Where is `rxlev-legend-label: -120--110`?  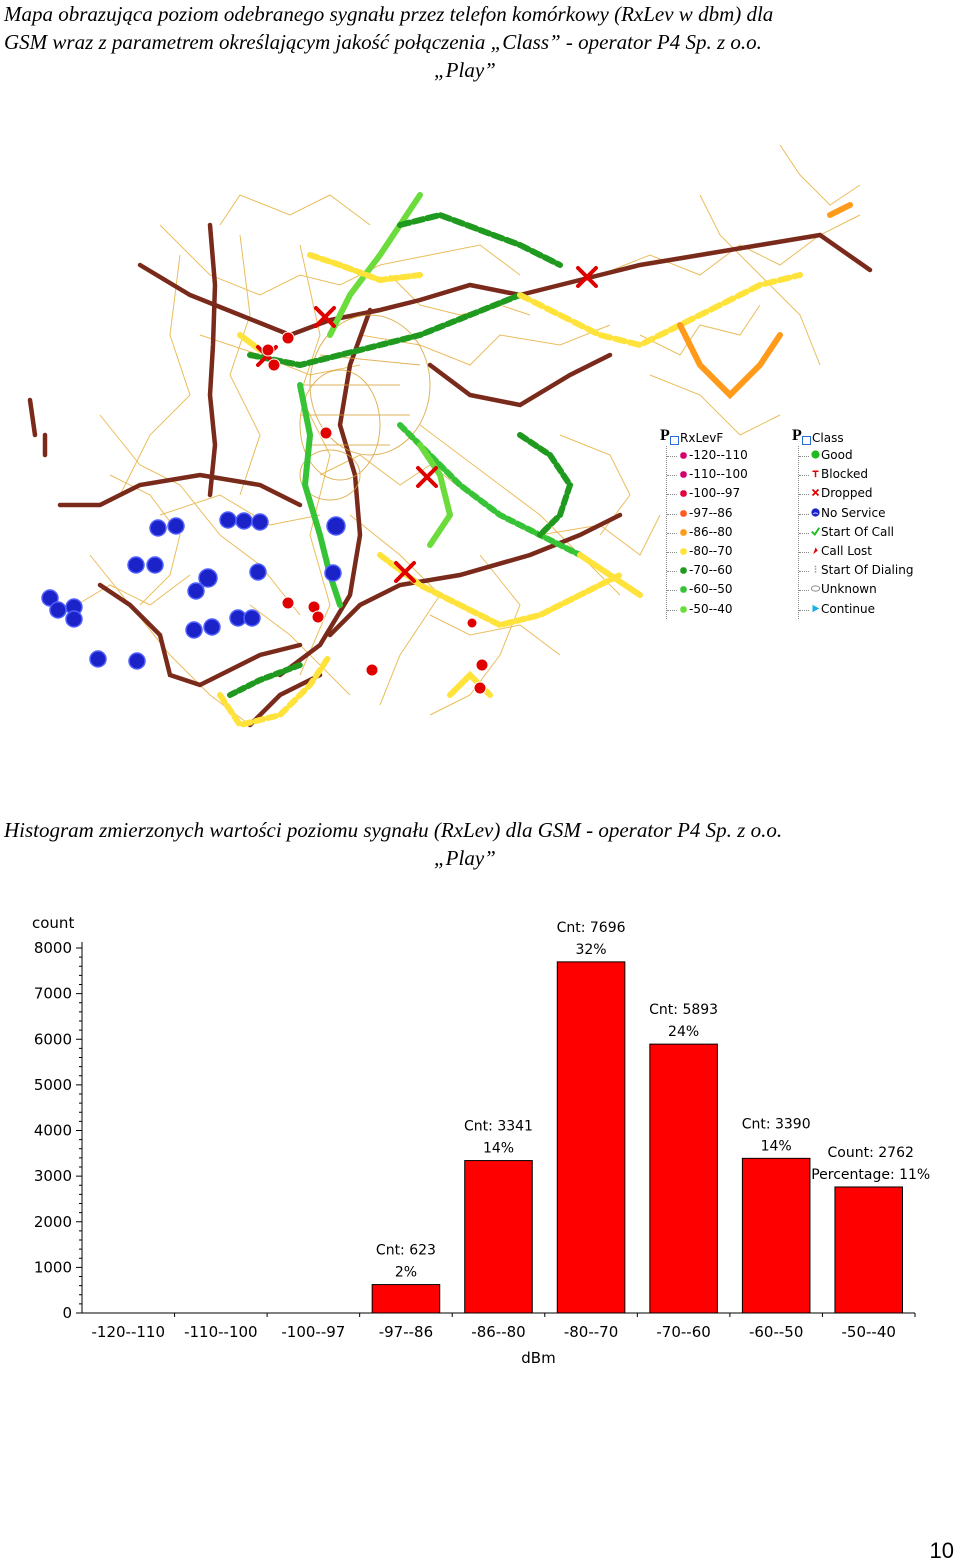
rxlev-legend-label: -120--110 is located at coordinates (718, 455).